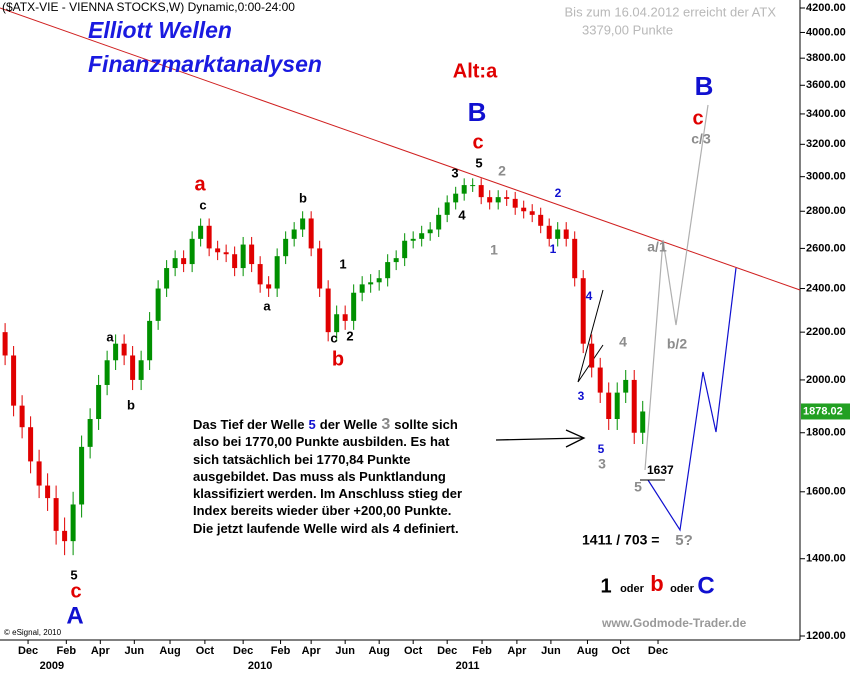 Image resolution: width=850 pixels, height=674 pixels. What do you see at coordinates (656, 583) in the screenshot?
I see `annotation: b` at bounding box center [656, 583].